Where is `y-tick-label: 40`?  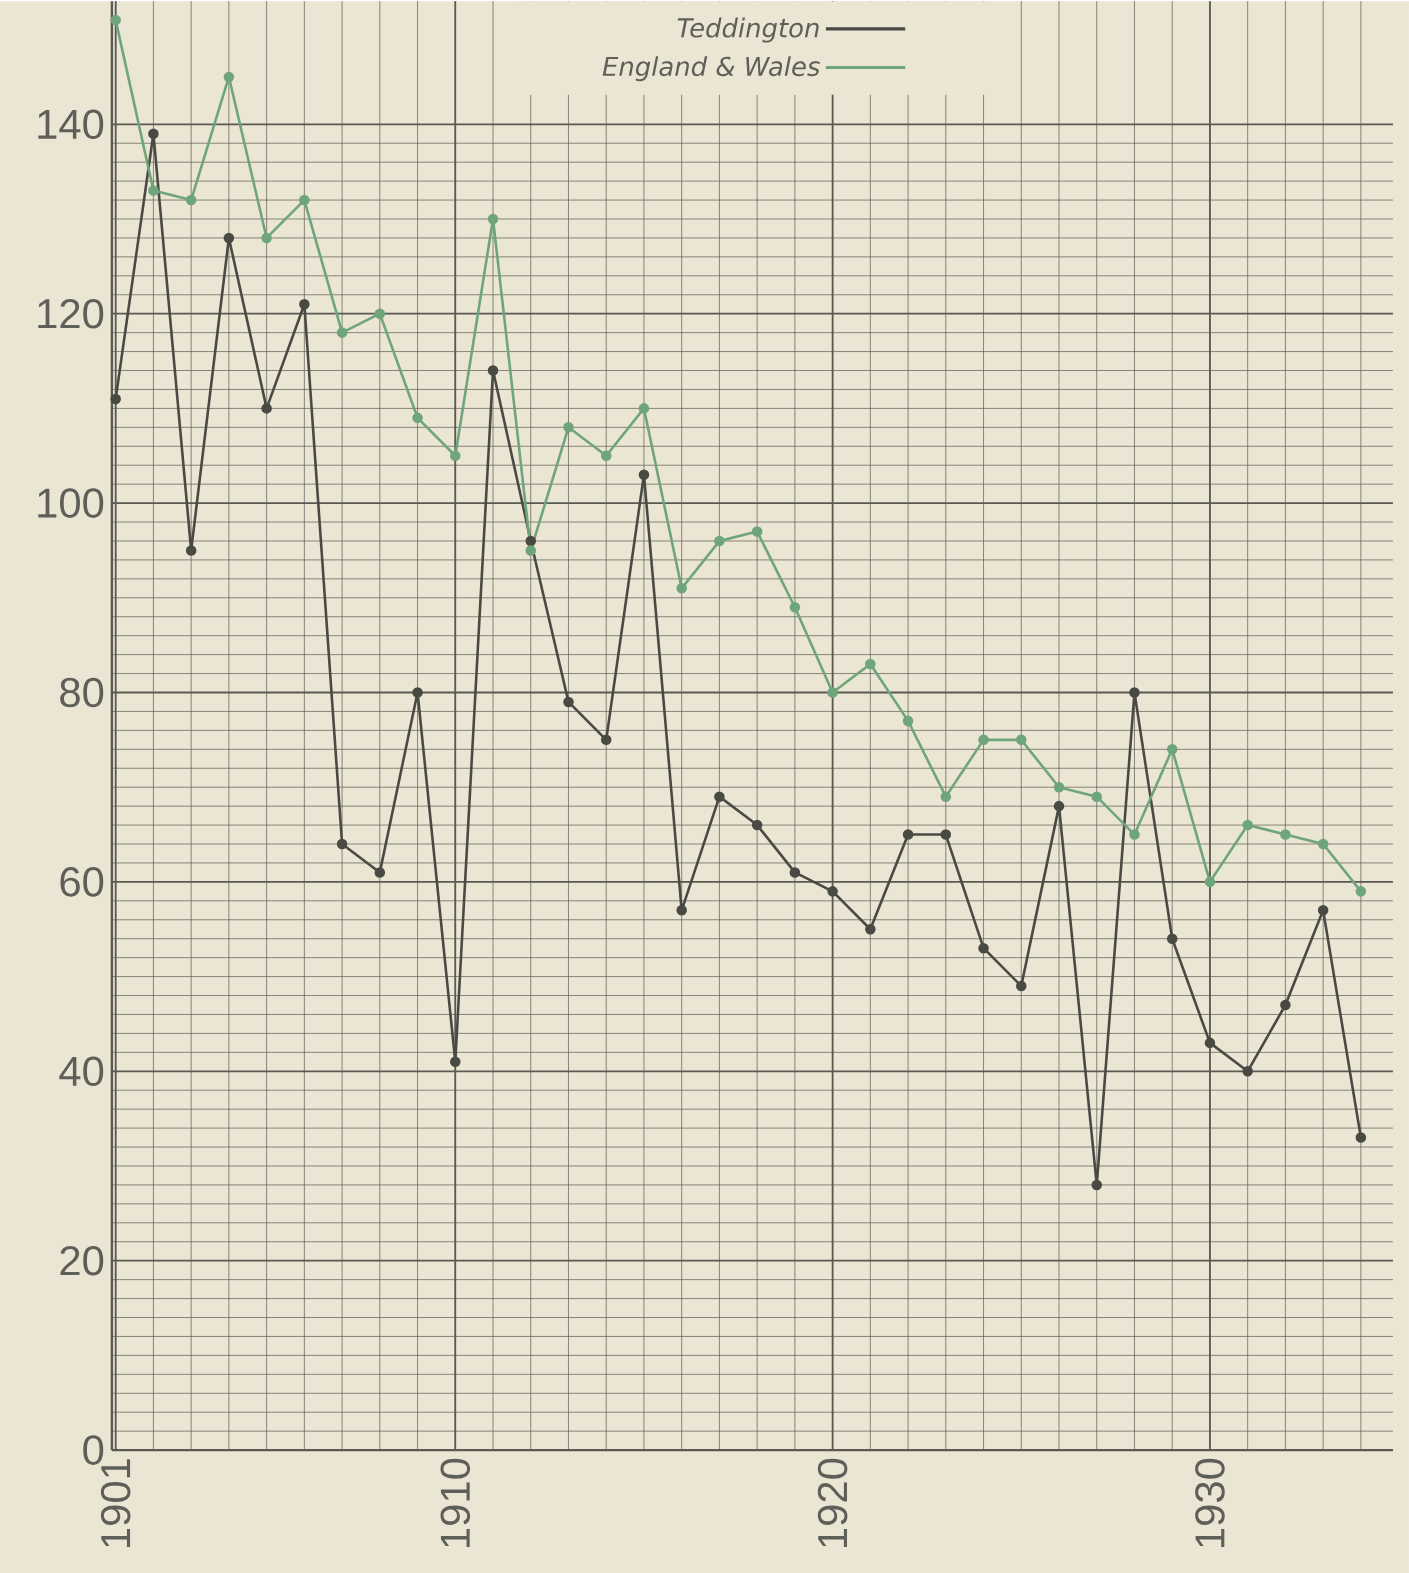
y-tick-label: 40 is located at coordinates (81, 1071).